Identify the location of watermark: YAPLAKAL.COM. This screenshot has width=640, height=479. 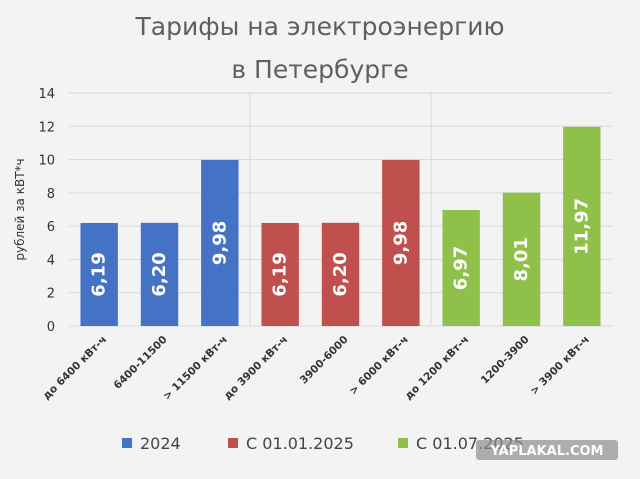
(547, 450).